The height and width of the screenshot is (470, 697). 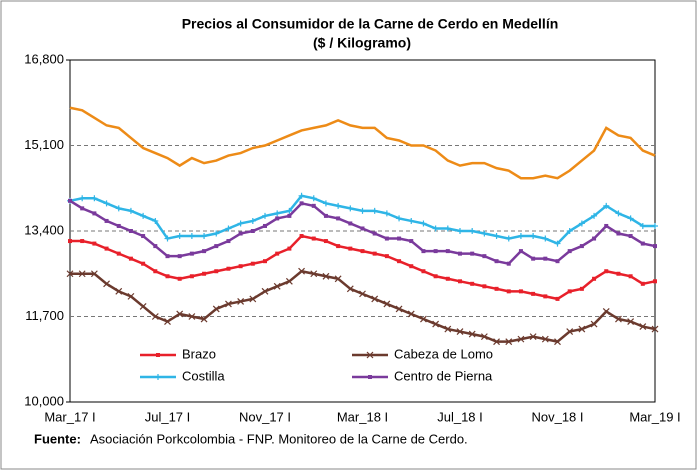 I want to click on source-label: Fuente:, so click(x=57, y=438).